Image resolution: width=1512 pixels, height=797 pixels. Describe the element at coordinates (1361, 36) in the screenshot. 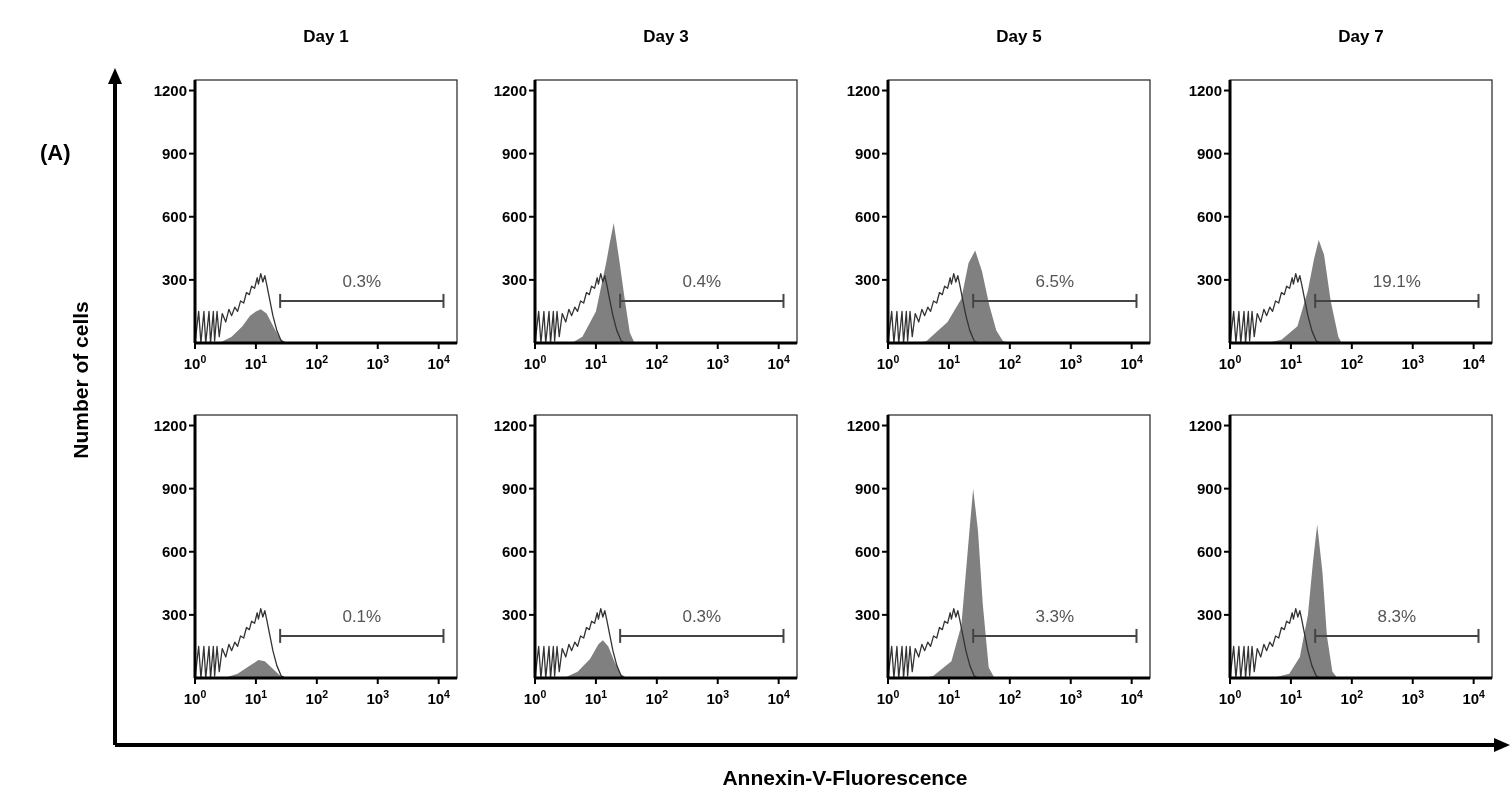

I see `chart-title: Day 7` at that location.